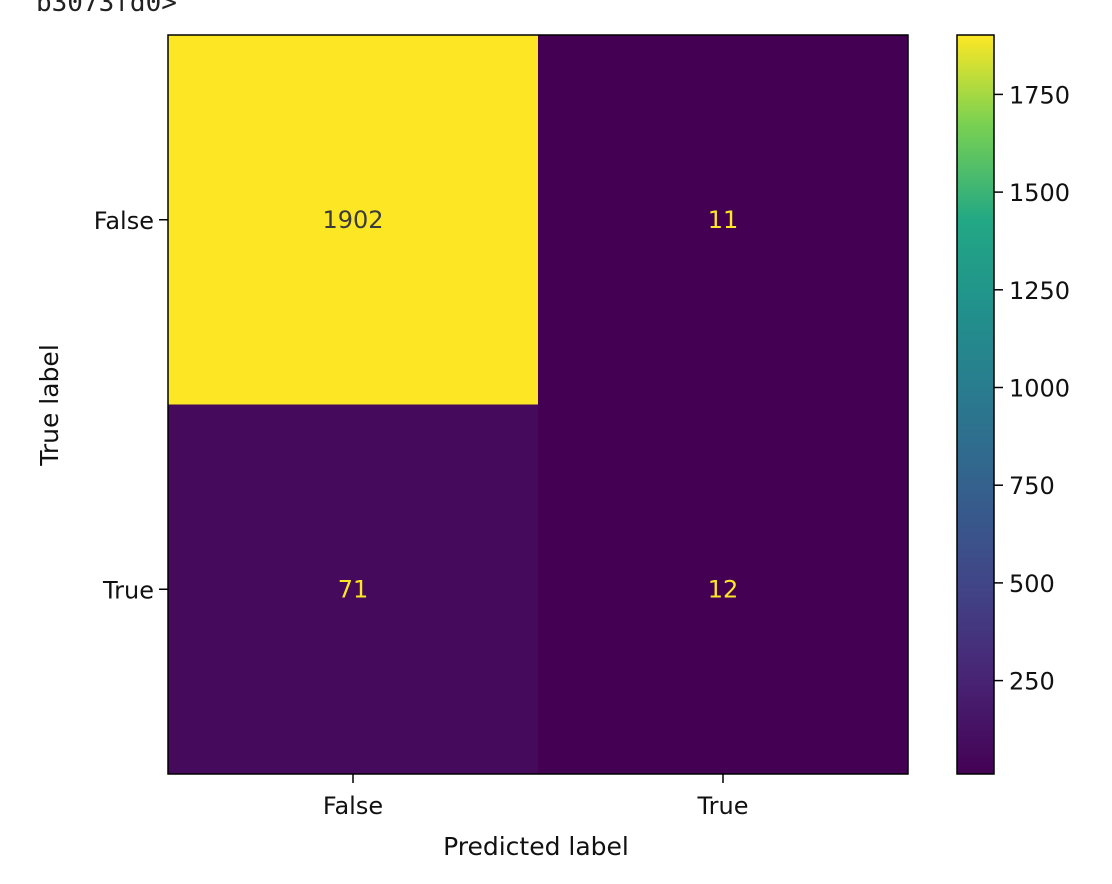 This screenshot has height=884, width=1112. What do you see at coordinates (353, 806) in the screenshot?
I see `x-tick-label: False` at bounding box center [353, 806].